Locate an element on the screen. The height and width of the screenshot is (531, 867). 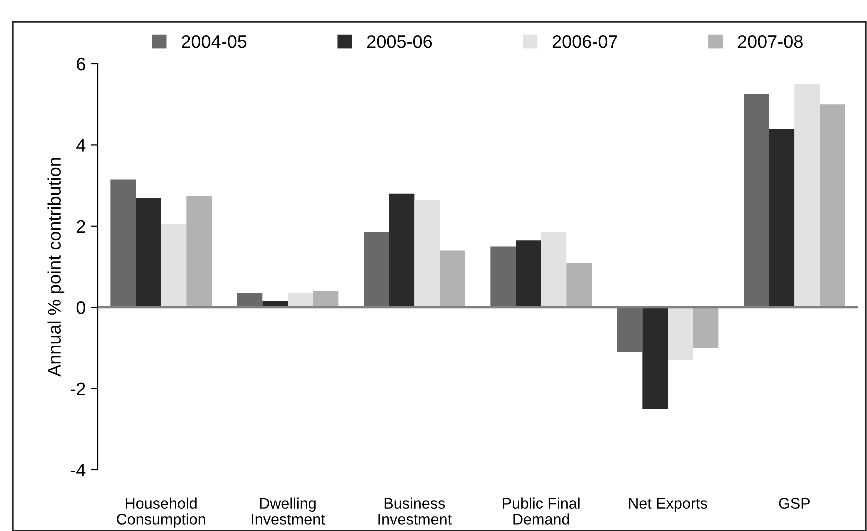
y-axis-title: Annual % point contribution is located at coordinates (56, 267).